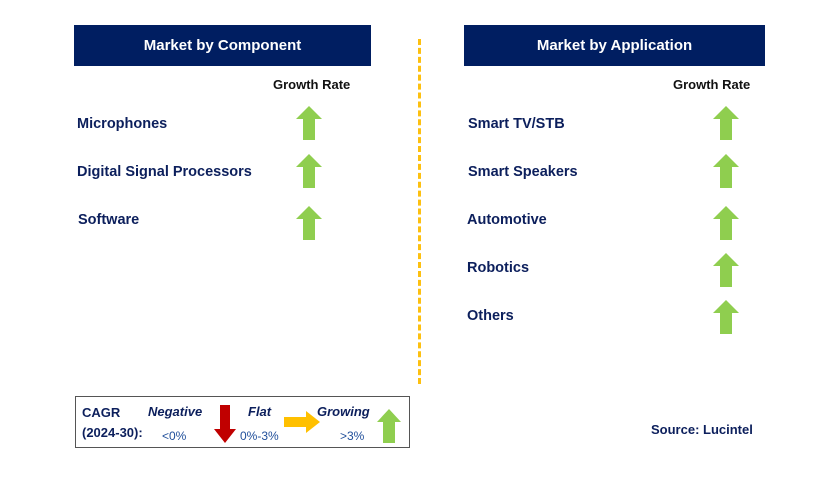  I want to click on component-growth-rate-header: Growth Rate, so click(312, 84).